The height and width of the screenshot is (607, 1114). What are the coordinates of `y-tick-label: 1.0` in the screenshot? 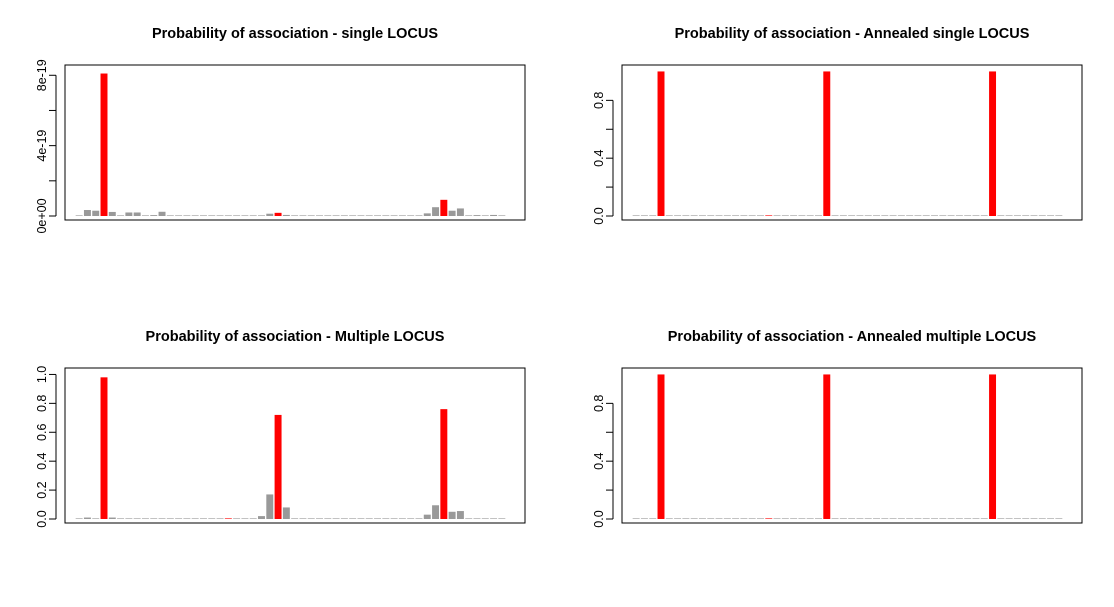 It's located at (42, 374).